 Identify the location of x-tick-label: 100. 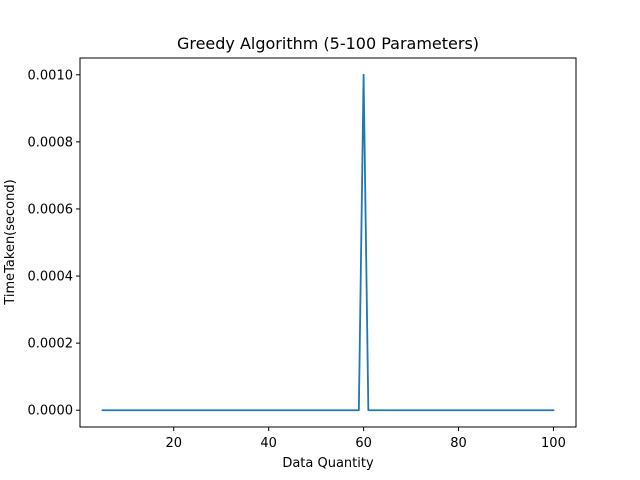
(553, 443).